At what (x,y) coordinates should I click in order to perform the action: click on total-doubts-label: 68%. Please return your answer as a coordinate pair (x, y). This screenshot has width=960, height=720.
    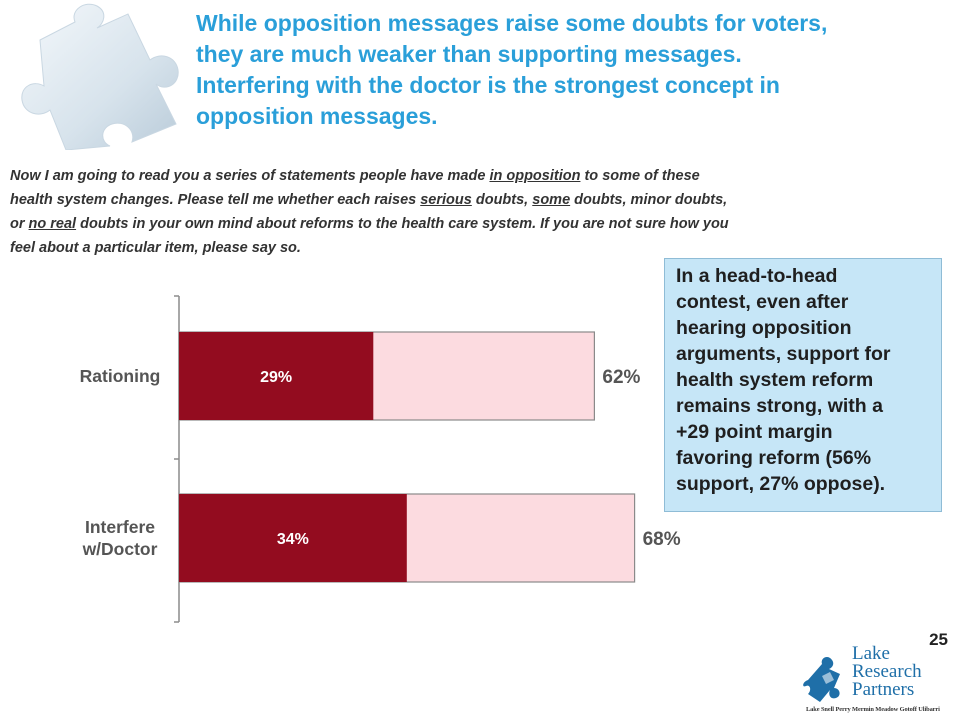
    Looking at the image, I should click on (662, 539).